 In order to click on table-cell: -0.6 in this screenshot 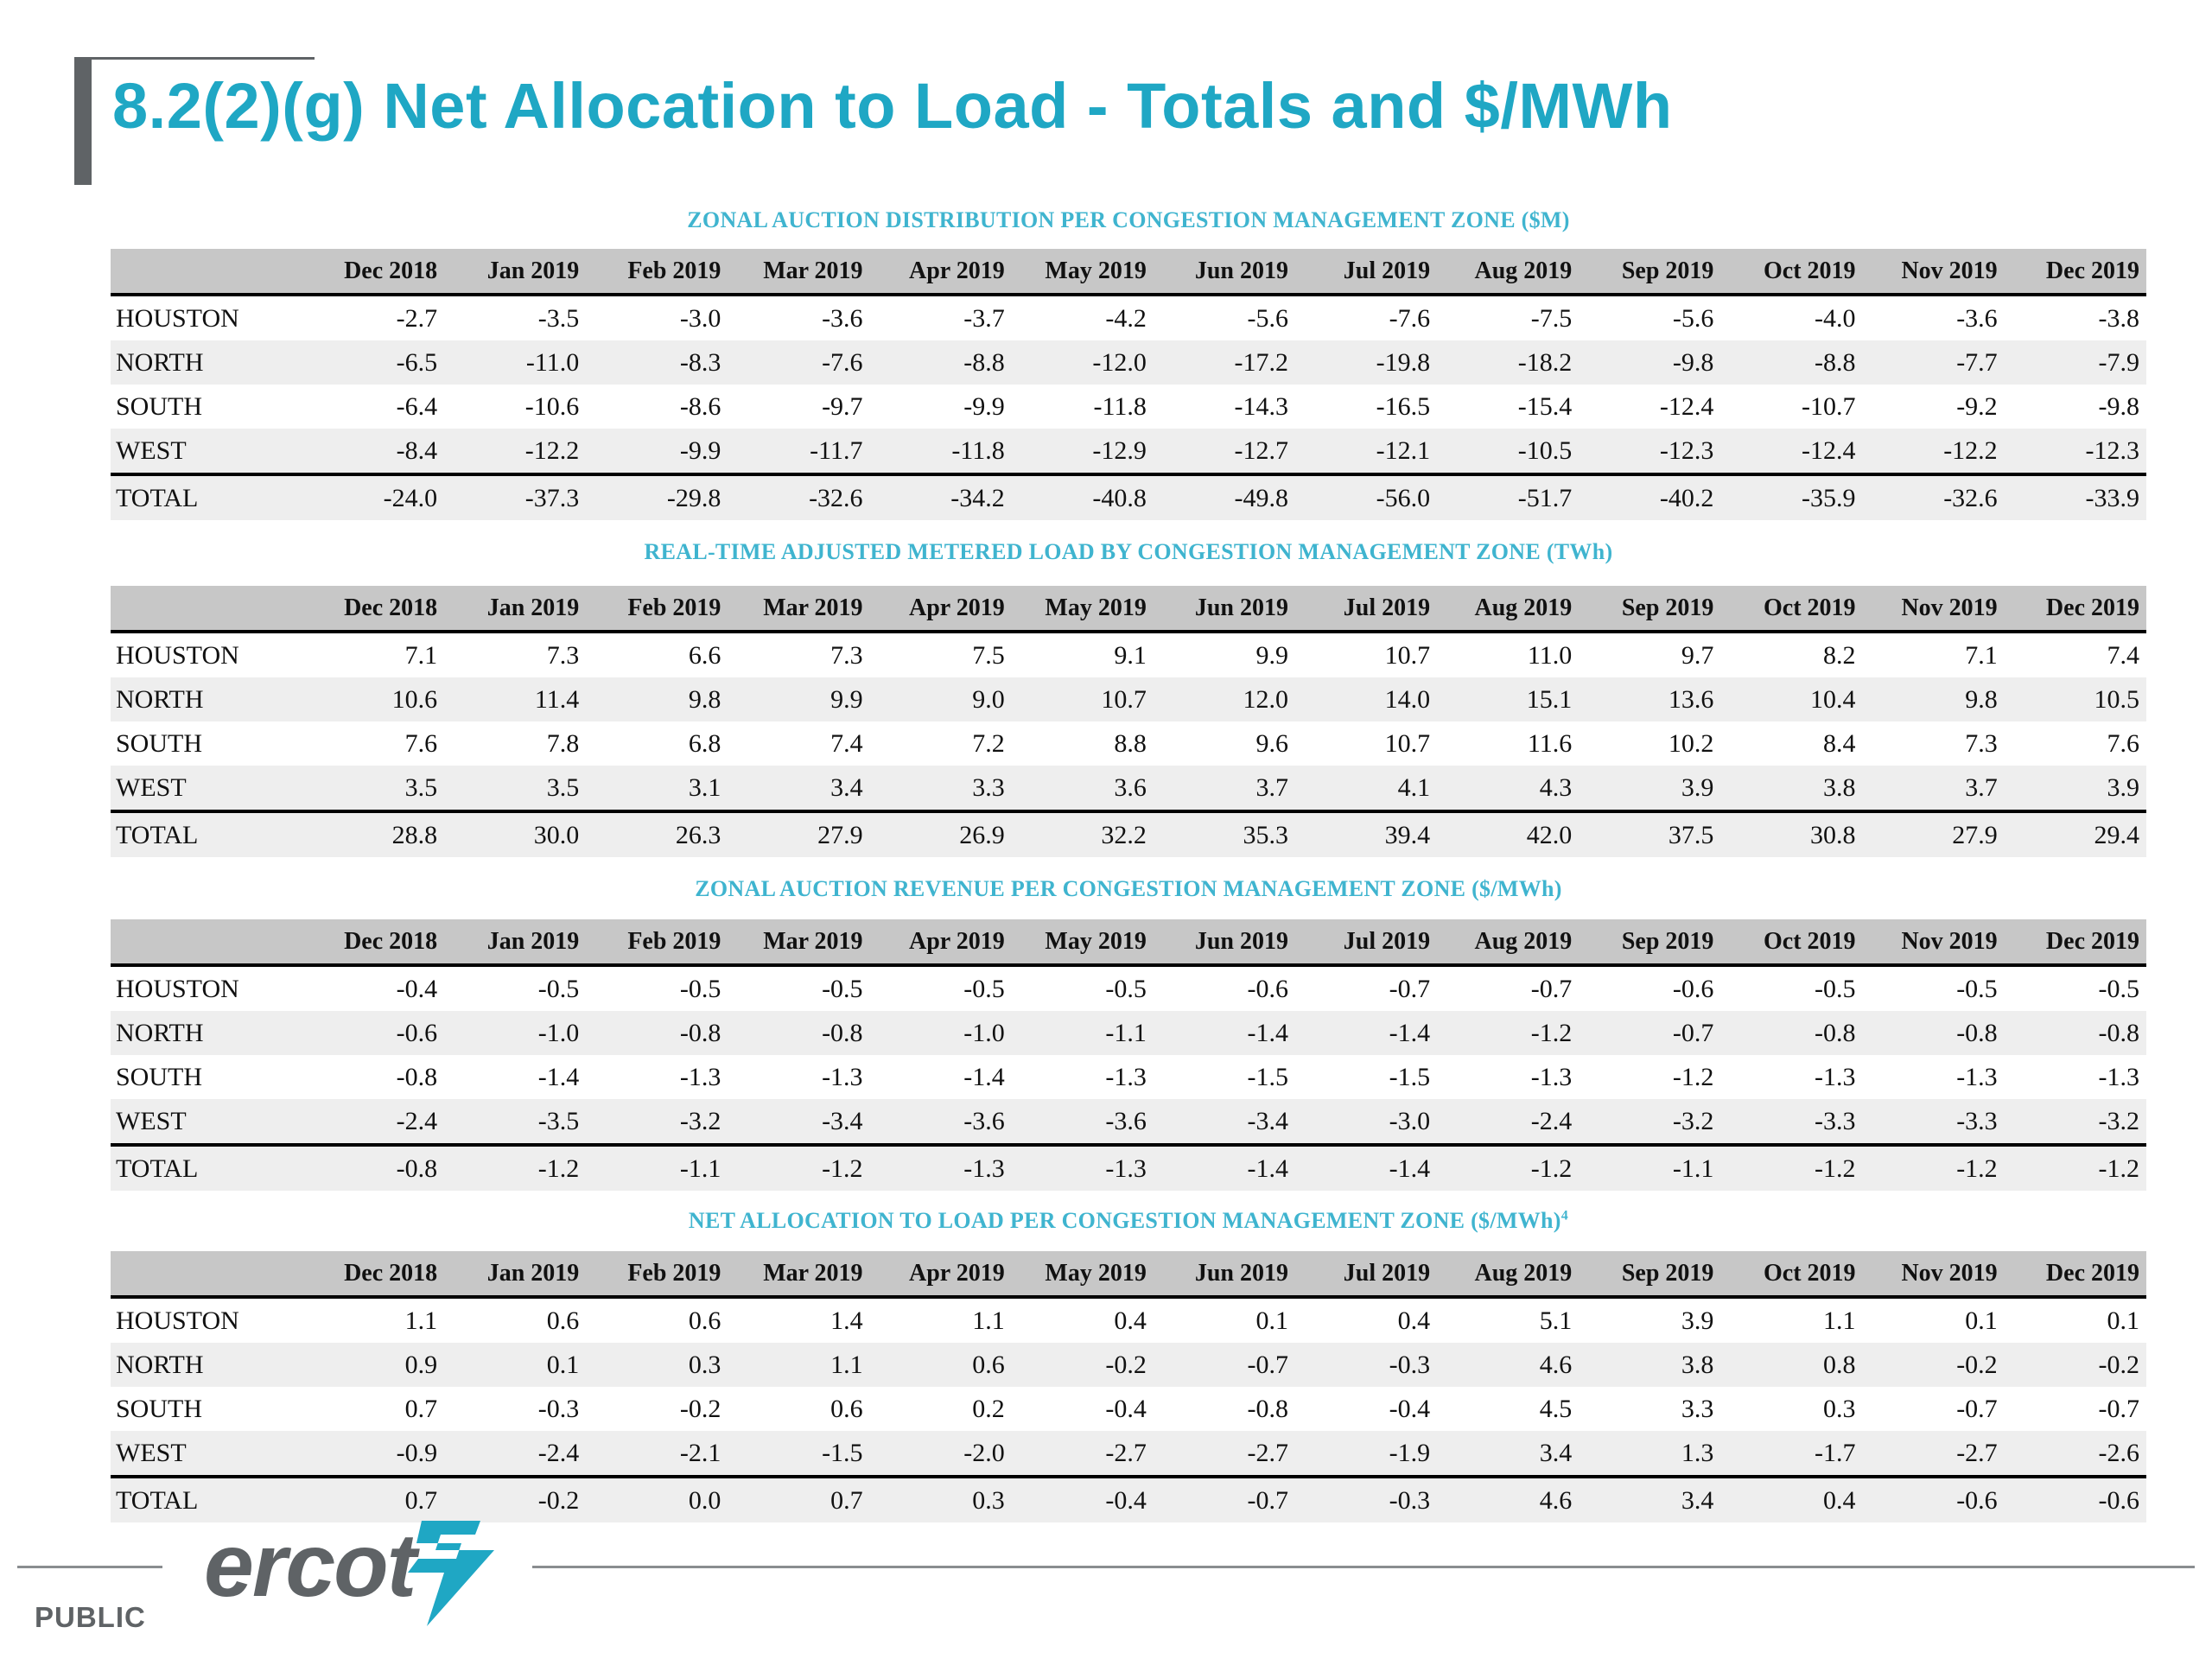, I will do `click(1693, 988)`.